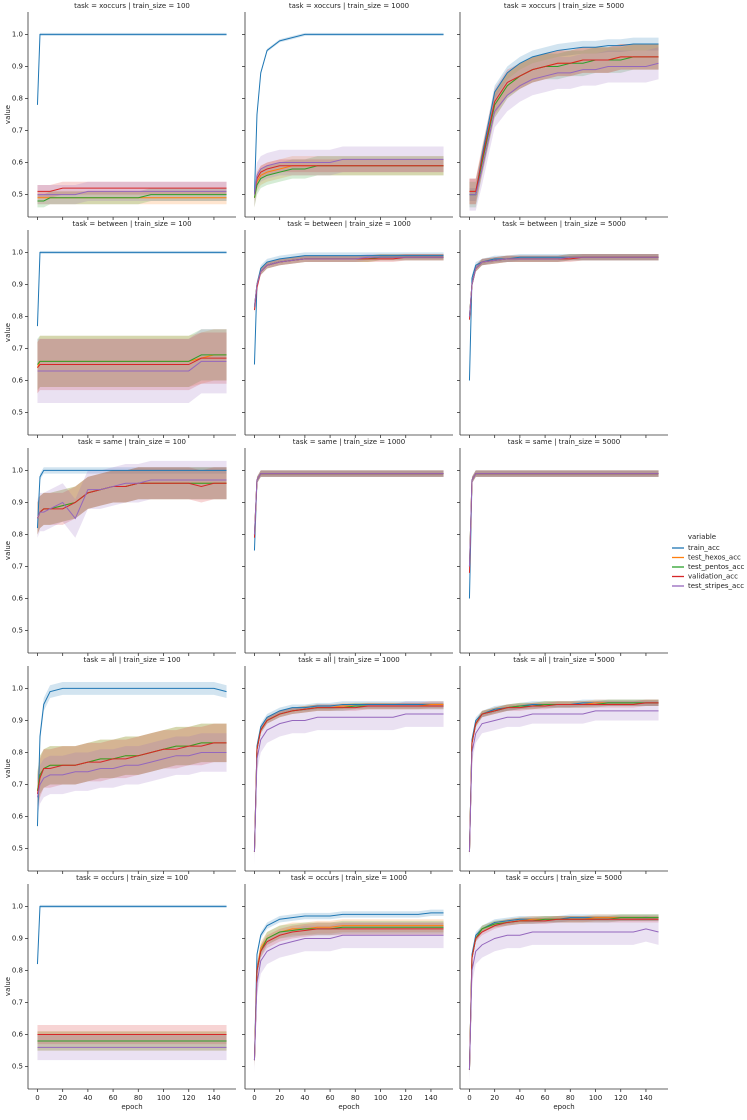 The image size is (747, 1120). Describe the element at coordinates (564, 878) in the screenshot. I see `panel-title: task = occurs | train_size = 5000` at that location.